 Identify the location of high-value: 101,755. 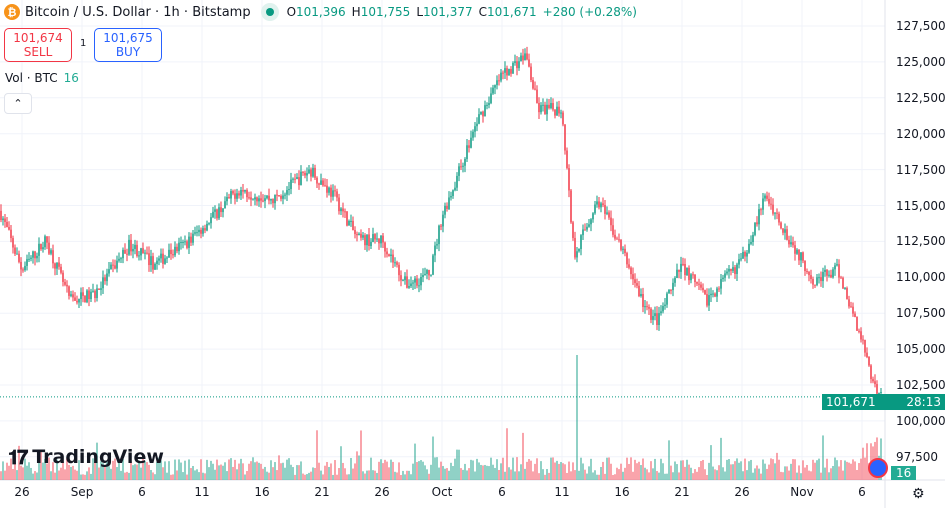
(385, 12).